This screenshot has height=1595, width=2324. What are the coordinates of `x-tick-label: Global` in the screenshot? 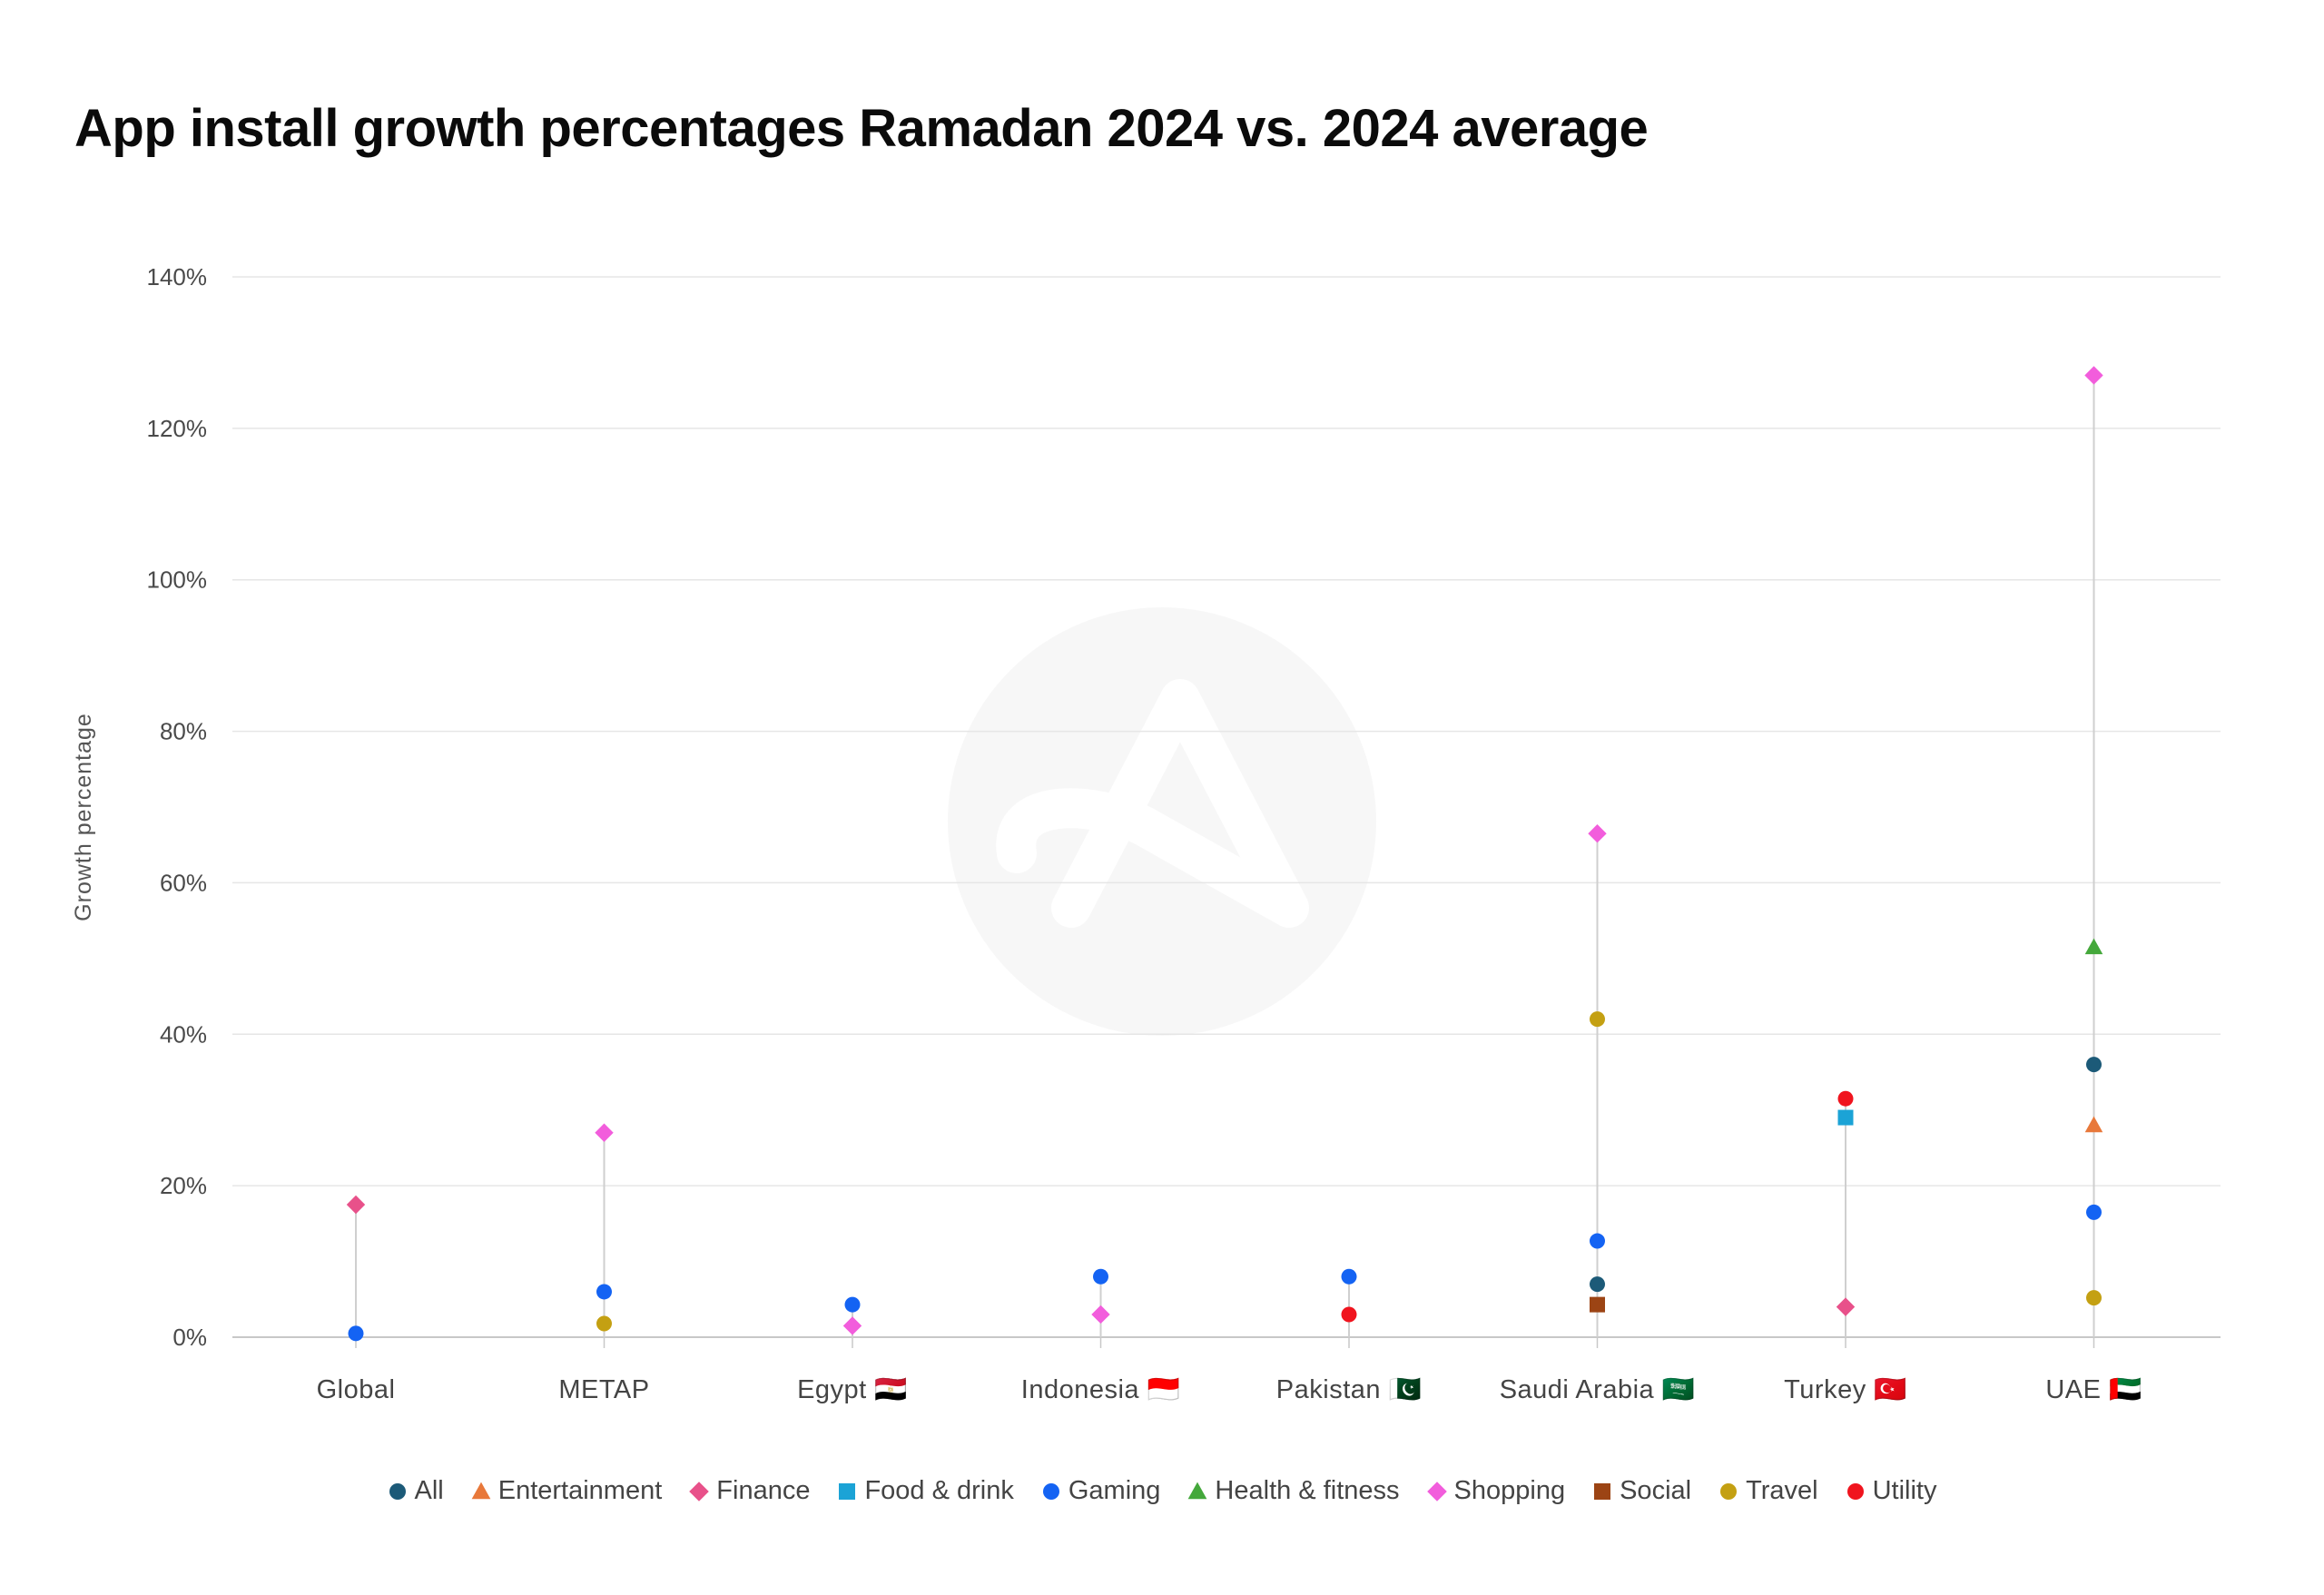 It's located at (356, 1389).